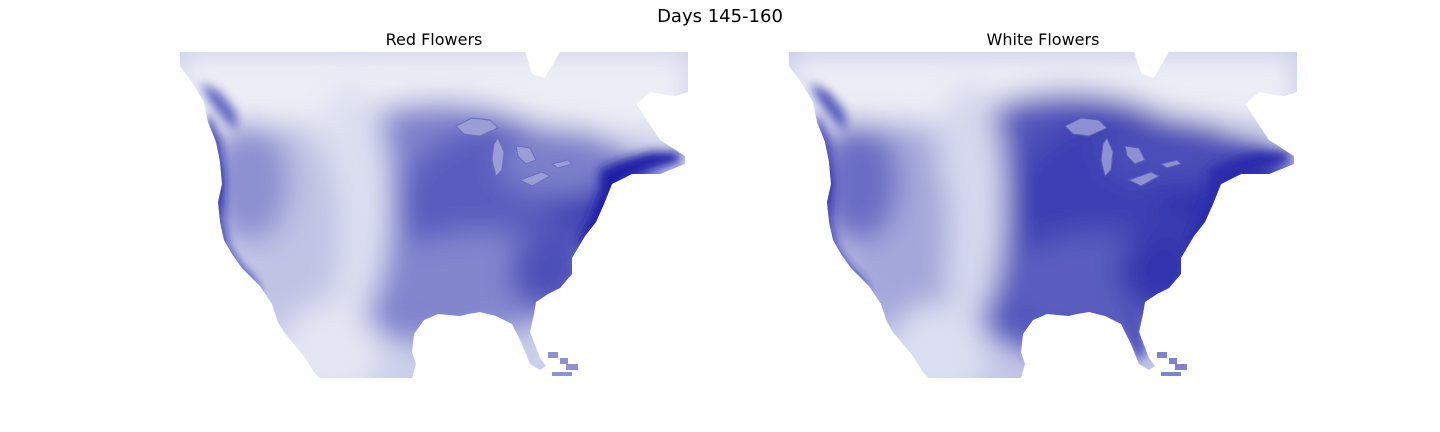  What do you see at coordinates (434, 39) in the screenshot?
I see `panel-title-red-flowers: Red Flowers` at bounding box center [434, 39].